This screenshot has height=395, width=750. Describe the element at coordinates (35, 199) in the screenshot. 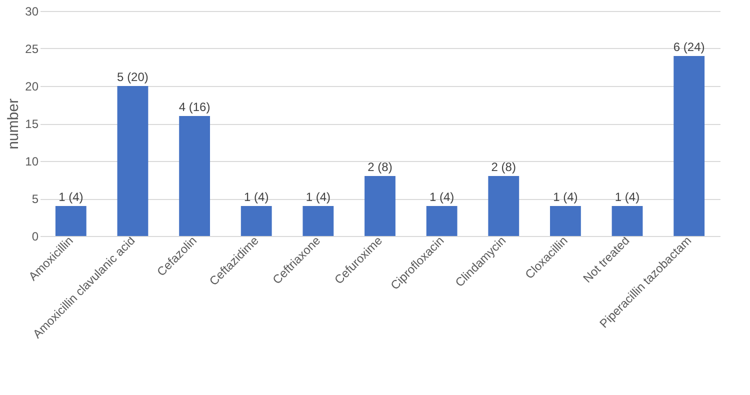

I see `y-tick-label: 5` at that location.